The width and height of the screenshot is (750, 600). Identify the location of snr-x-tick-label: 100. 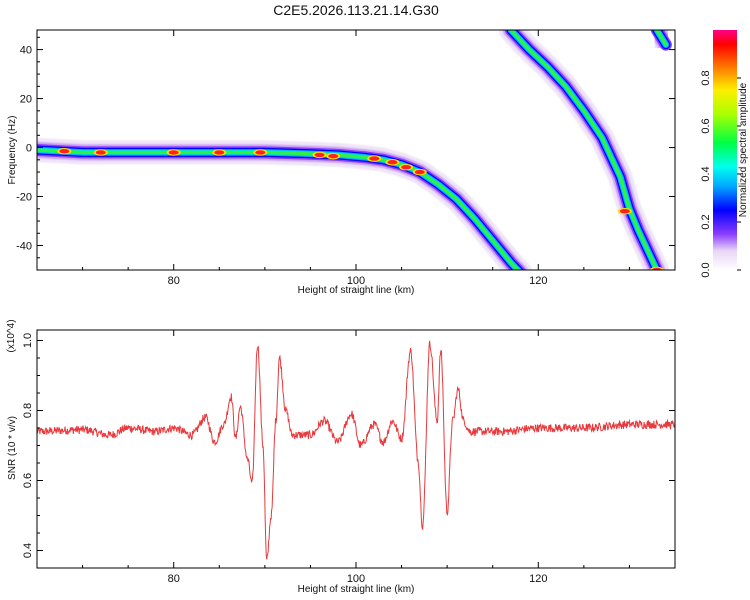
(356, 579).